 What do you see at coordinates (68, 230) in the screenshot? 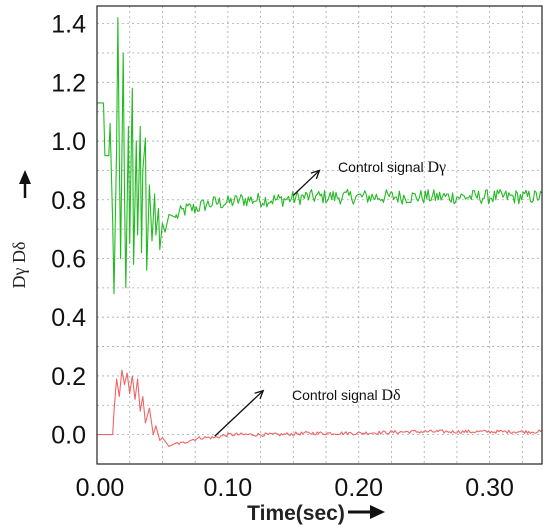
I see `y-tick-labels: 0.0 0.2 0.4 0.6 0.8 1.0 1.2 1.4` at bounding box center [68, 230].